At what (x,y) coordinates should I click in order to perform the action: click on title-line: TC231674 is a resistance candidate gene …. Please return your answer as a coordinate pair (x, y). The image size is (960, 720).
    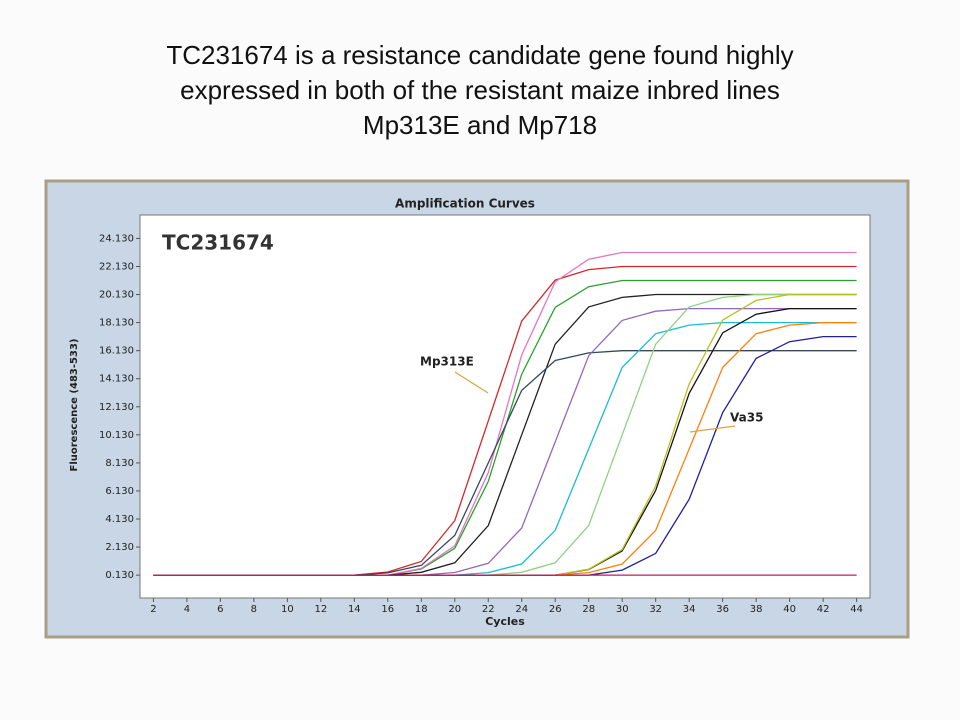
    Looking at the image, I should click on (480, 55).